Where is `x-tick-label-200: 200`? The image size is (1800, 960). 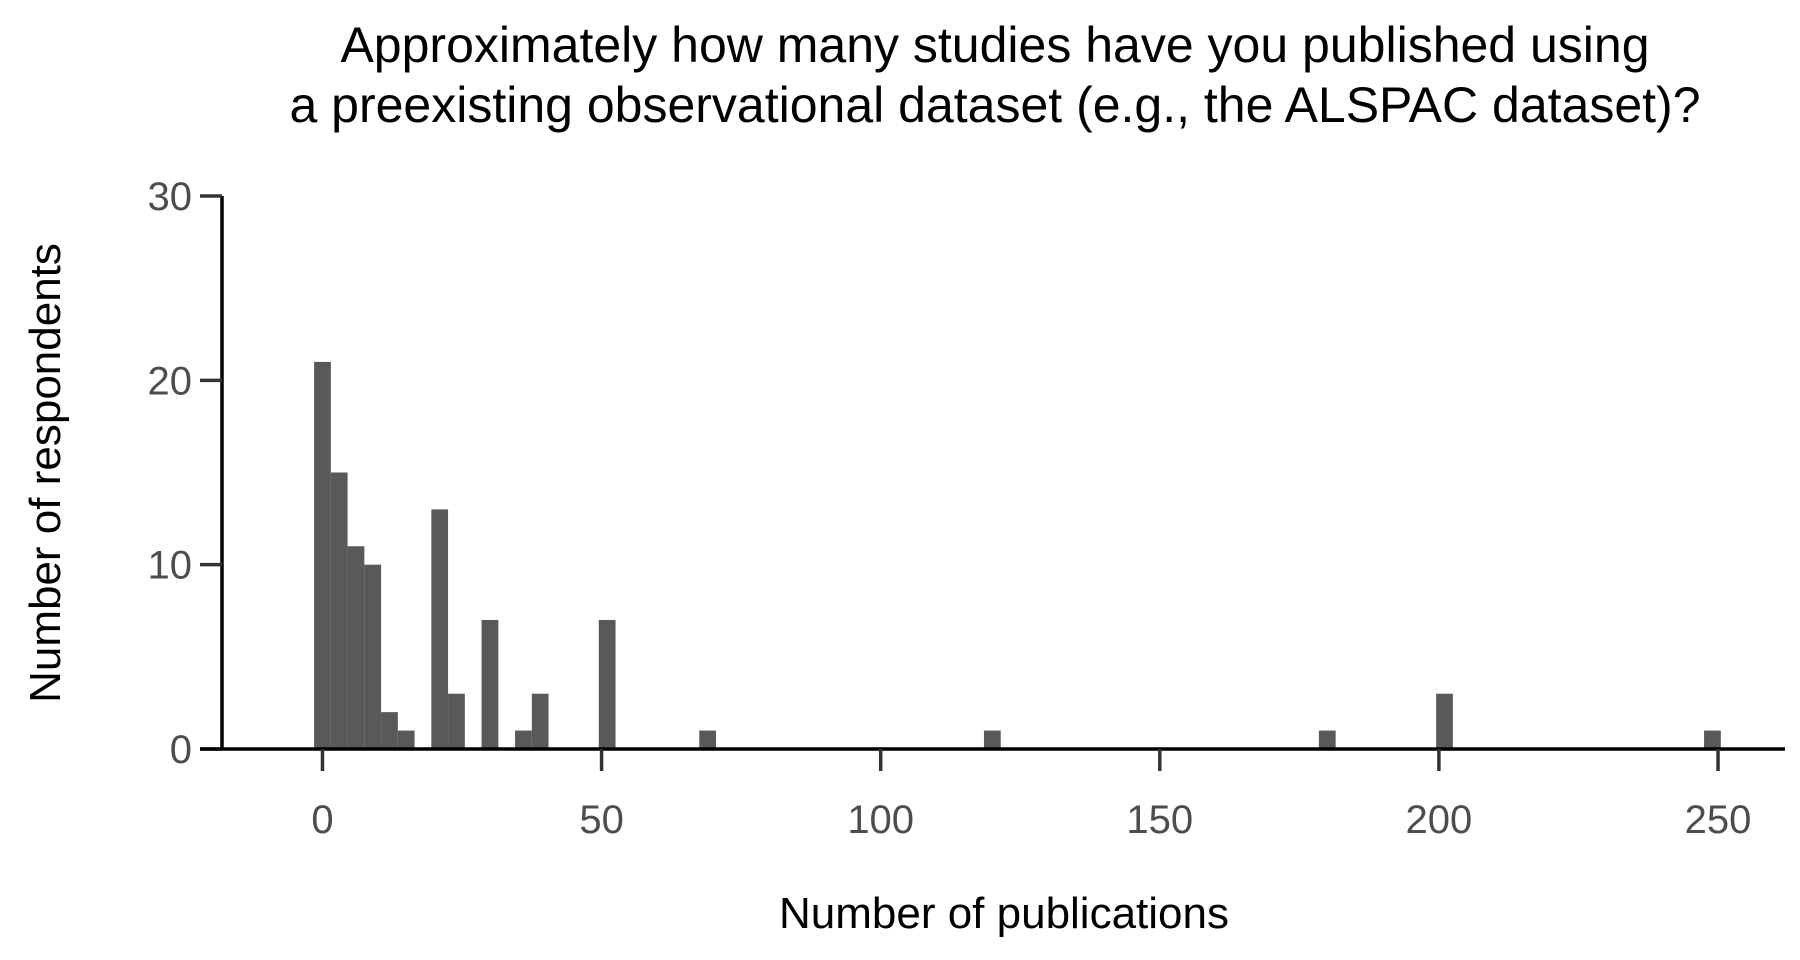
x-tick-label-200: 200 is located at coordinates (1439, 820).